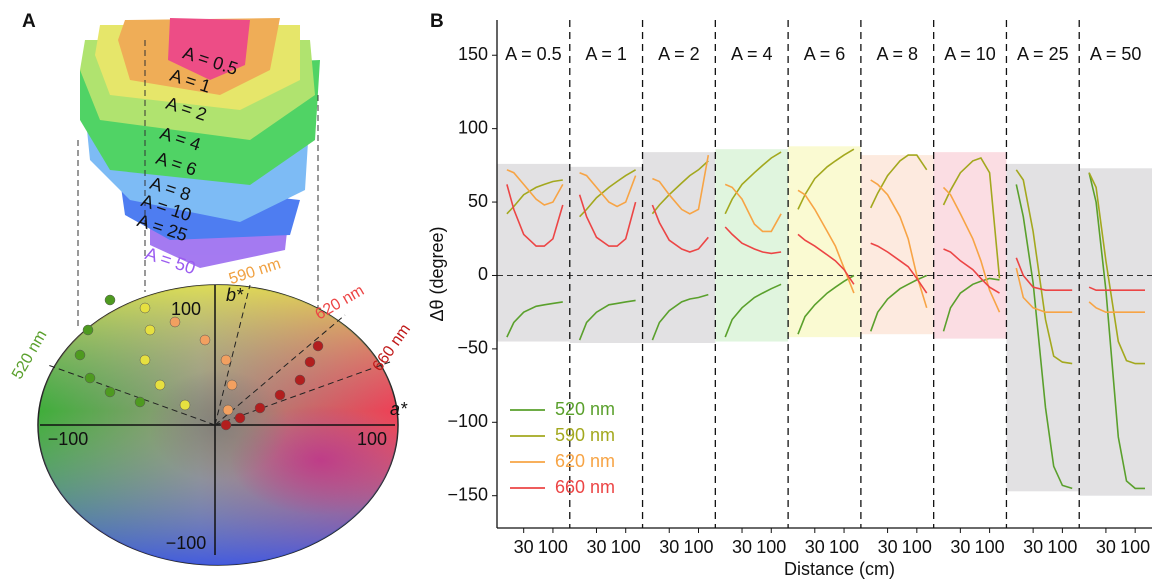  I want to click on panel-title: A = 8, so click(898, 54).